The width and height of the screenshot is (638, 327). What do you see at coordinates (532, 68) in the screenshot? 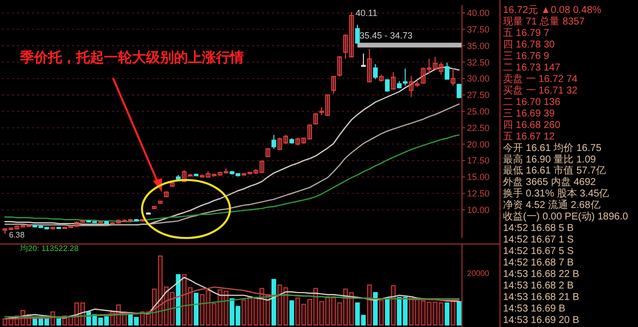
I see `text: 二 16.73 147` at bounding box center [532, 68].